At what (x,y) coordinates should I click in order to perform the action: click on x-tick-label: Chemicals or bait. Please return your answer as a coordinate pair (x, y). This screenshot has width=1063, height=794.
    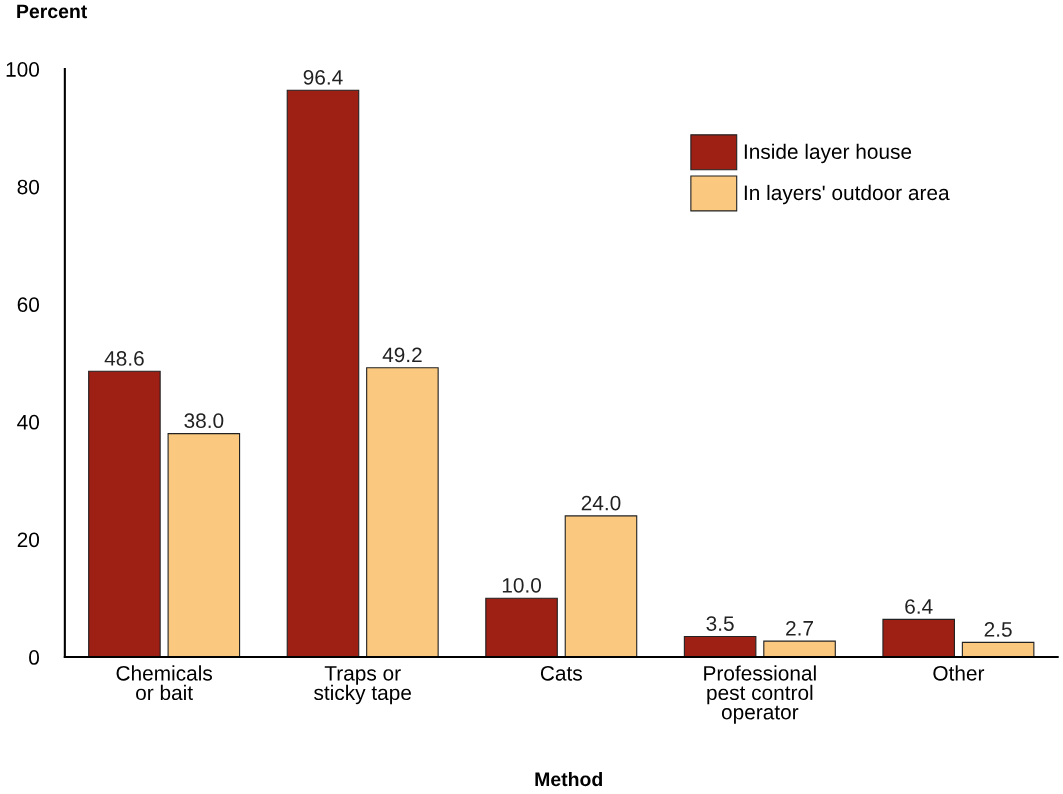
    Looking at the image, I should click on (164, 683).